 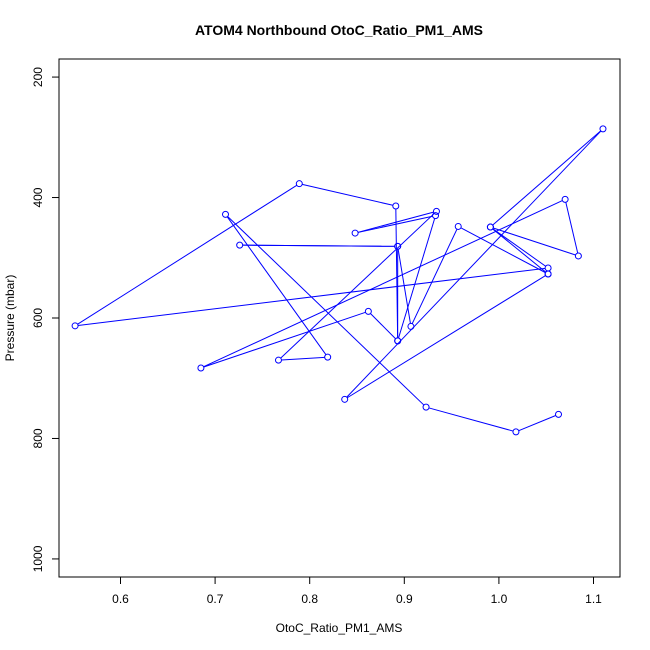 What do you see at coordinates (38, 77) in the screenshot?
I see `y-tick-label: 200` at bounding box center [38, 77].